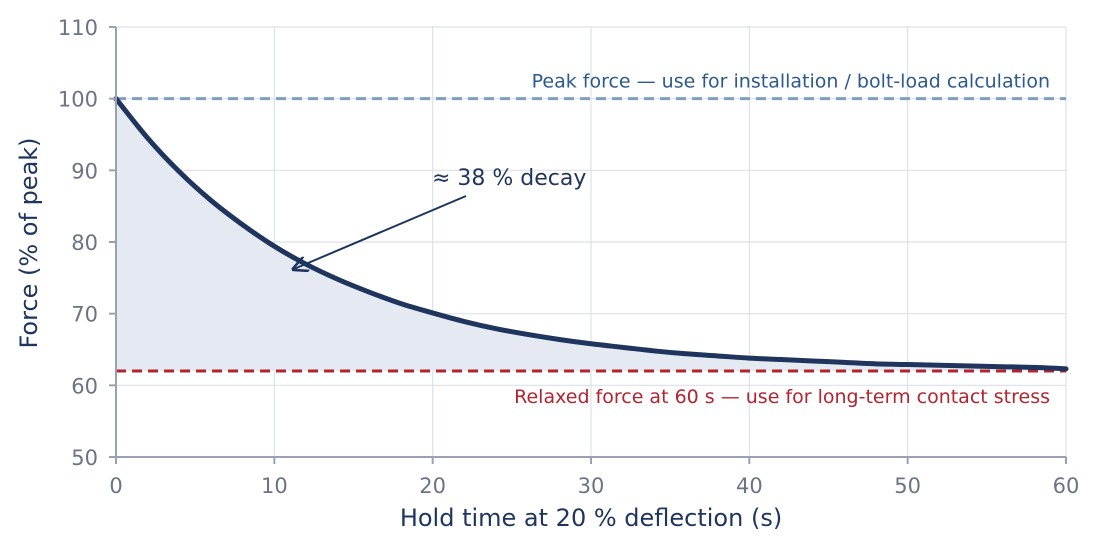  What do you see at coordinates (380, 232) in the screenshot?
I see `decay-annotation-arrow` at bounding box center [380, 232].